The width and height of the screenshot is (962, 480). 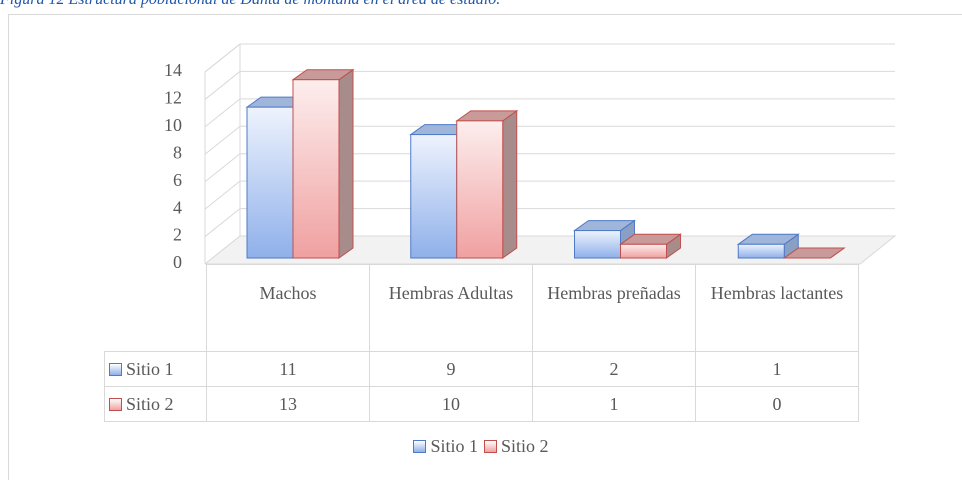 I want to click on table-value: 13, so click(x=288, y=404).